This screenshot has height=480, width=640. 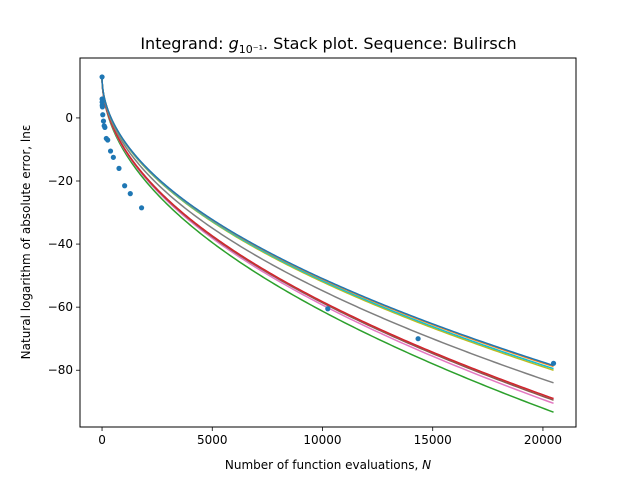 I want to click on y-tick-label: −80, so click(x=60, y=370).